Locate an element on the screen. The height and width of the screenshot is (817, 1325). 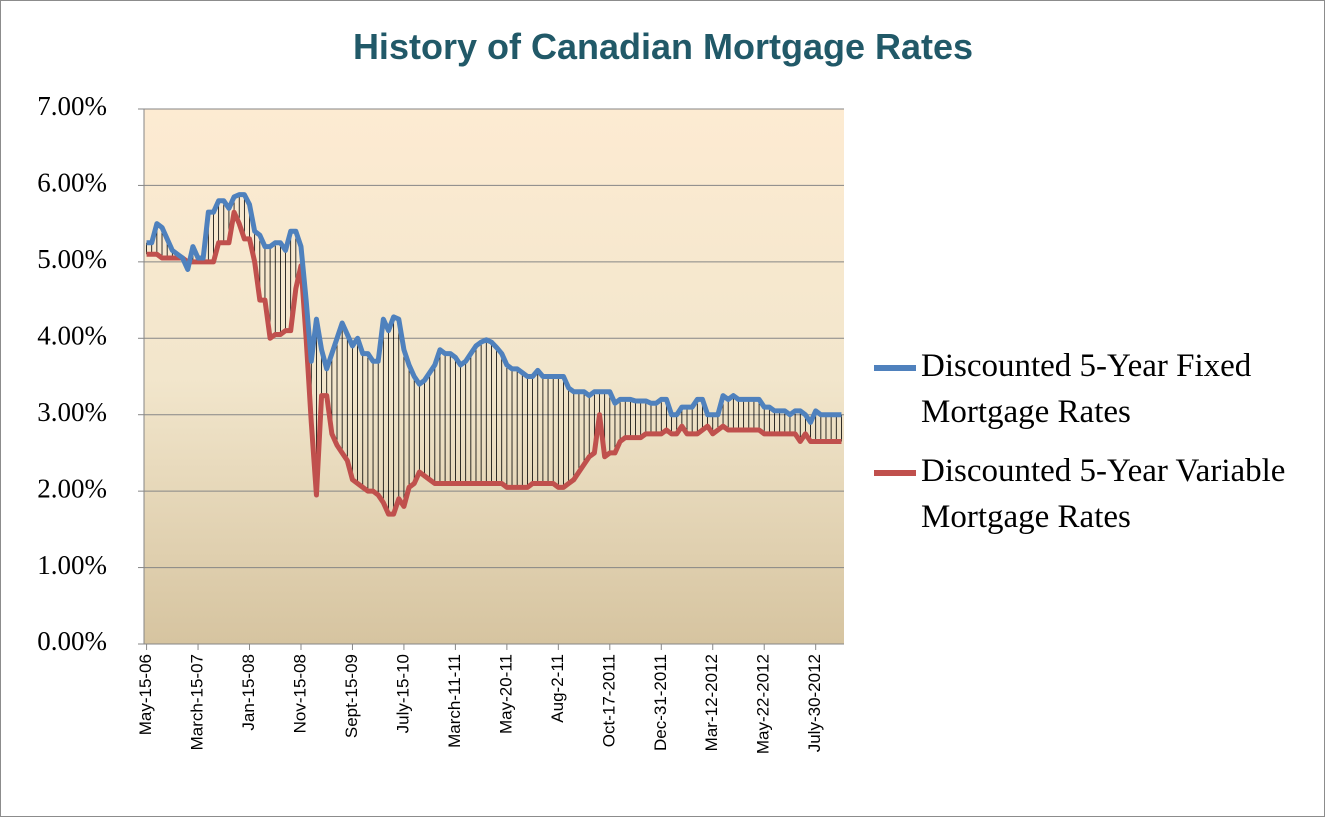
series-line is located at coordinates (494, 308).